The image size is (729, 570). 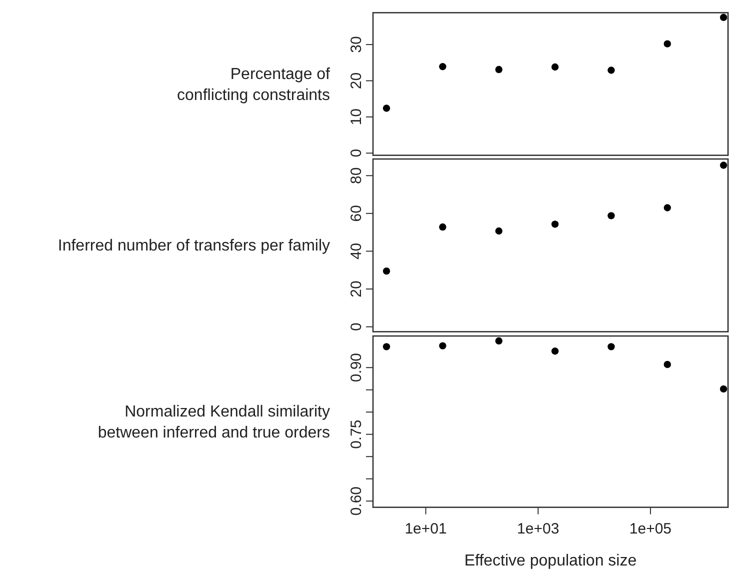 What do you see at coordinates (650, 529) in the screenshot?
I see `x-tick-label: 1e+05` at bounding box center [650, 529].